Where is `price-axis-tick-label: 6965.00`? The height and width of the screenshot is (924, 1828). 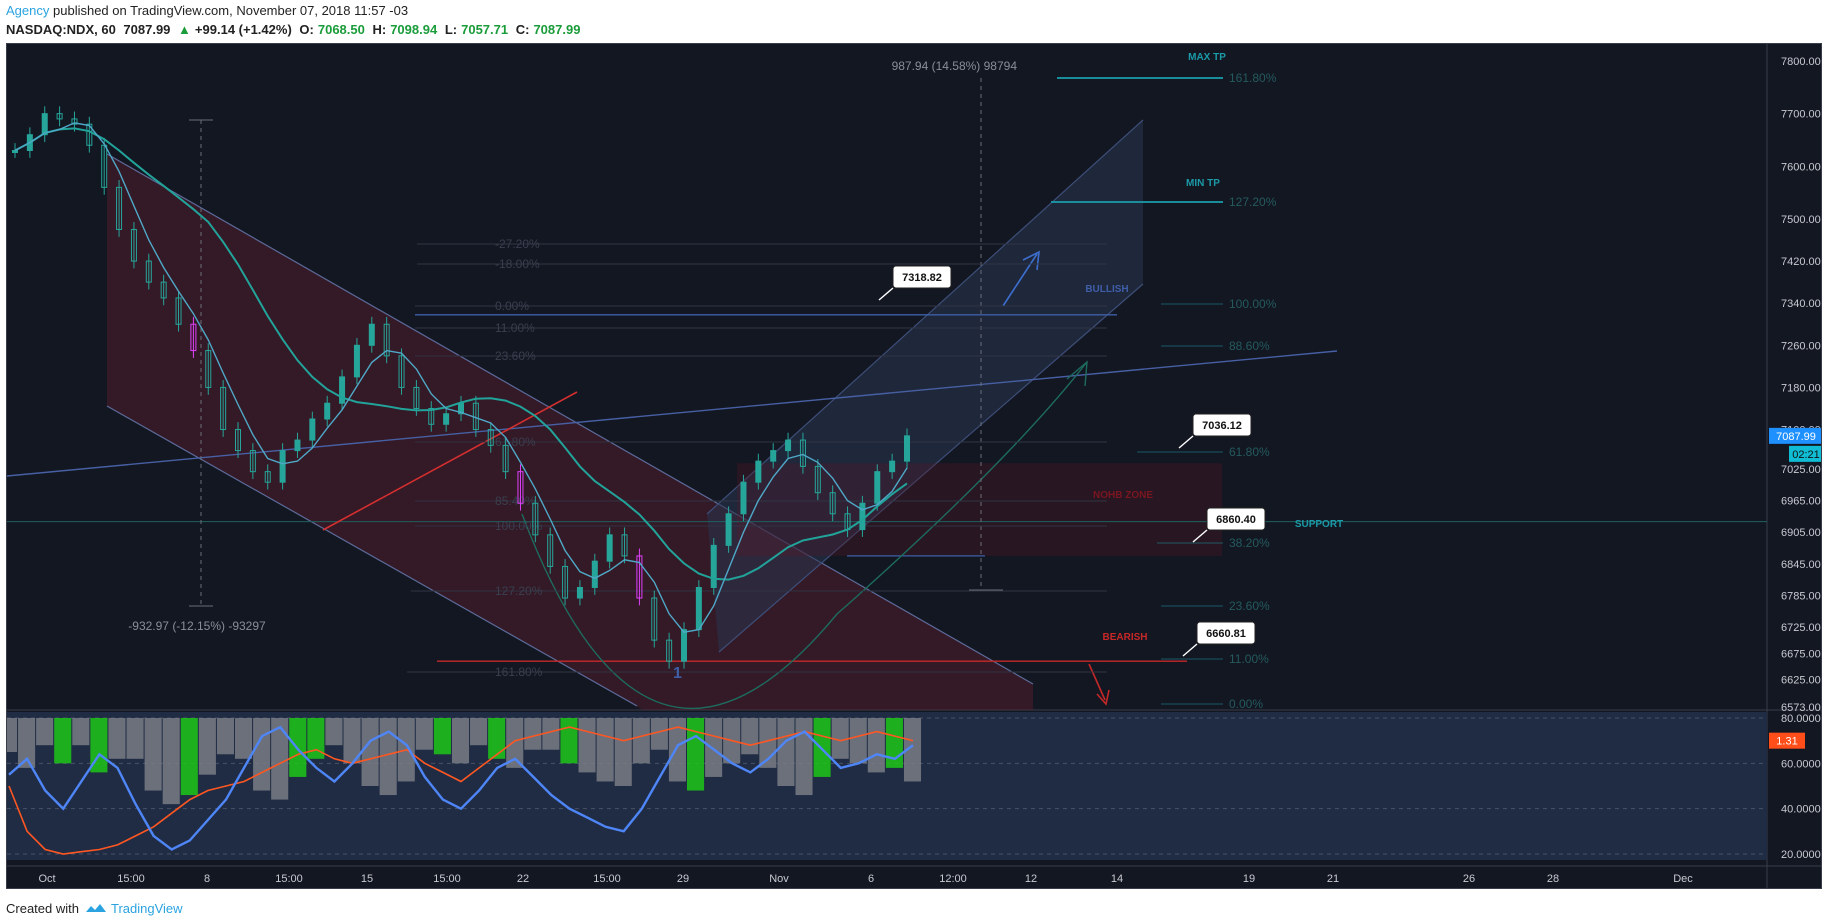 price-axis-tick-label: 6965.00 is located at coordinates (1801, 502).